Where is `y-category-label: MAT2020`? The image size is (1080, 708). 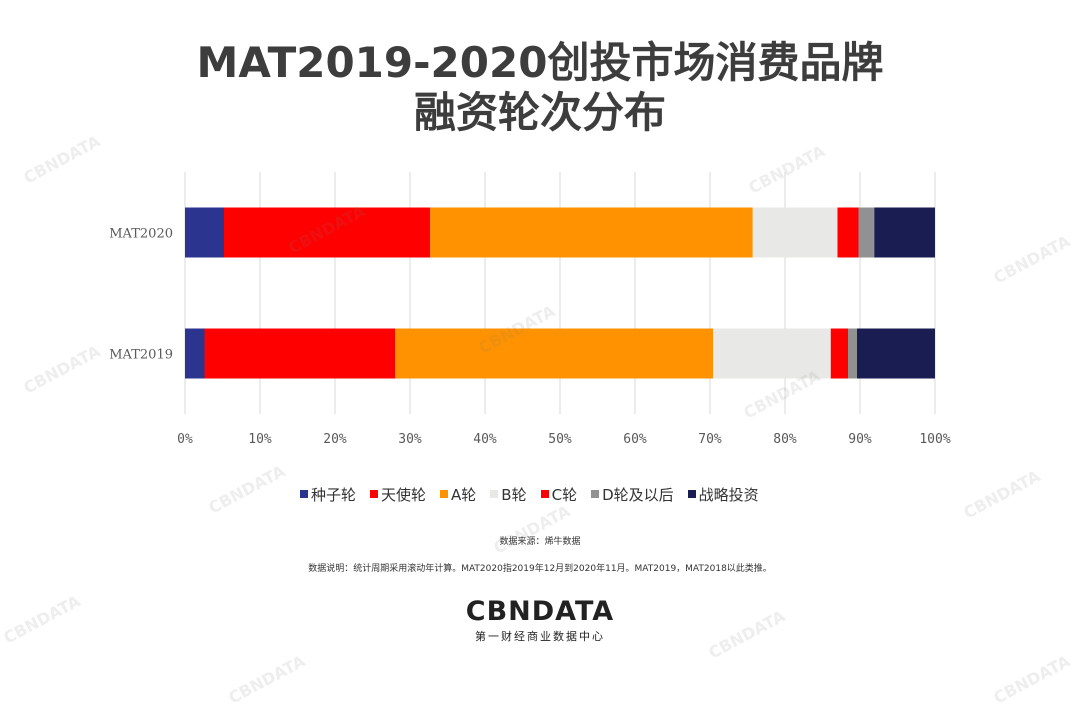 y-category-label: MAT2020 is located at coordinates (141, 234).